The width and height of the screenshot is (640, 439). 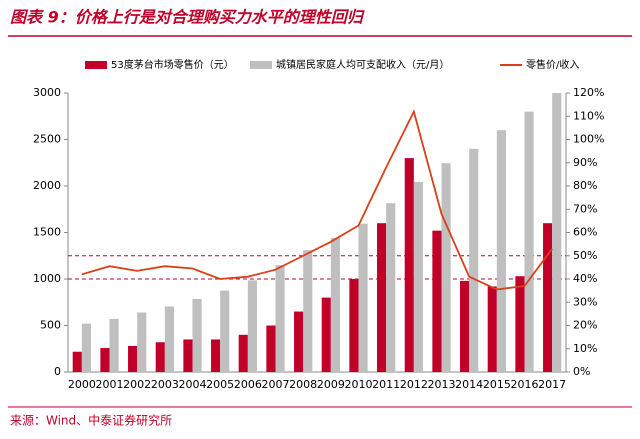 What do you see at coordinates (82, 384) in the screenshot?
I see `x-tick-label: 2000` at bounding box center [82, 384].